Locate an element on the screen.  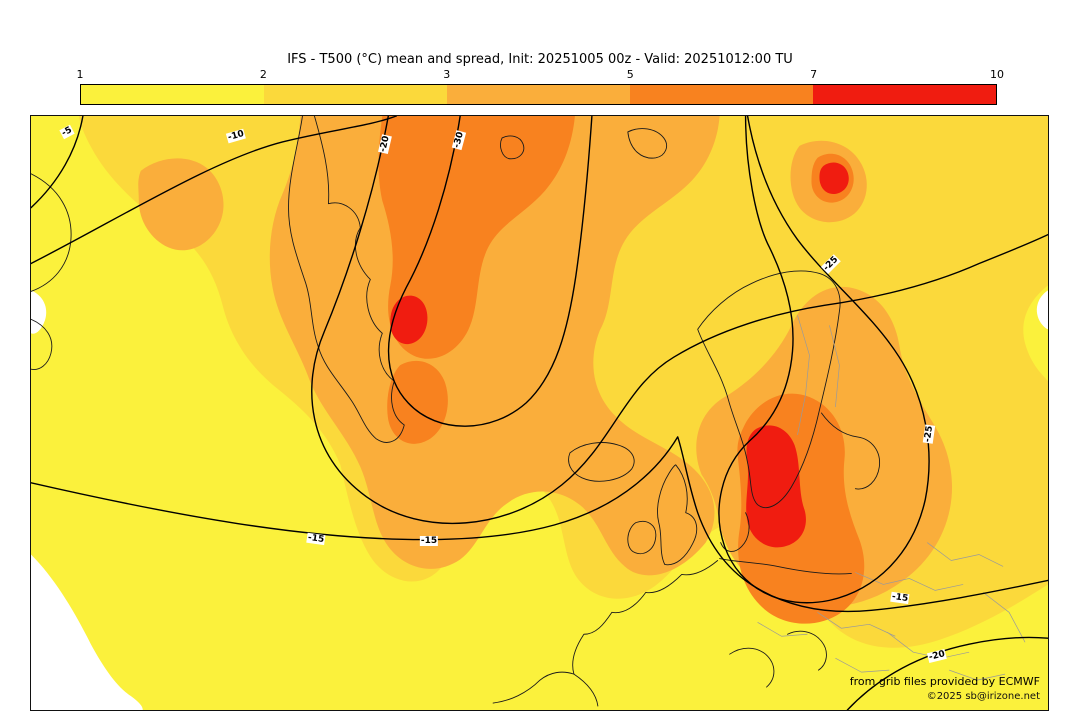
colorbar-tick: 2 is located at coordinates (263, 74).